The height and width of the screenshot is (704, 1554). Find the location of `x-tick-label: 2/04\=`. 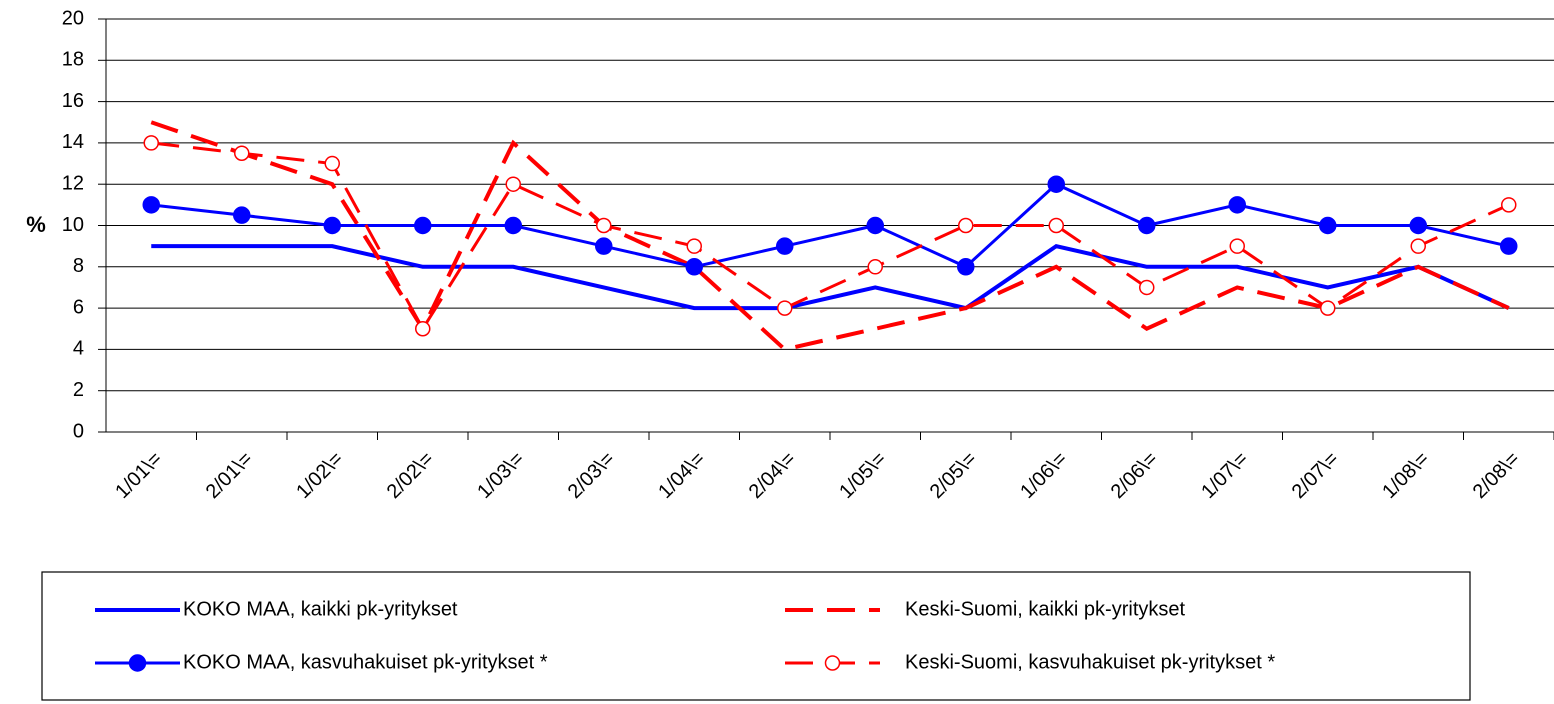

x-tick-label: 2/04\= is located at coordinates (772, 475).